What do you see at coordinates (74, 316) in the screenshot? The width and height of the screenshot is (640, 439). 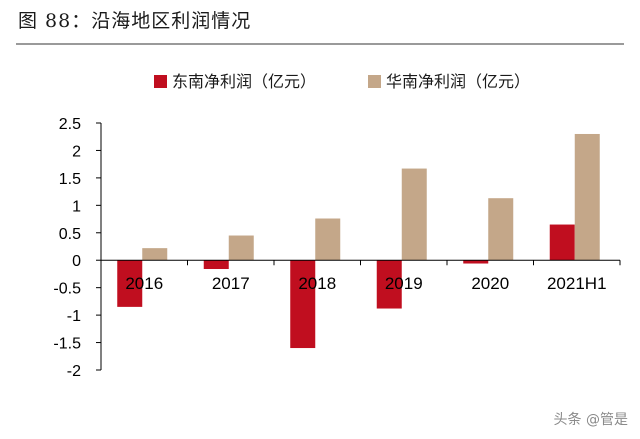 I see `y-tick-label: -1` at bounding box center [74, 316].